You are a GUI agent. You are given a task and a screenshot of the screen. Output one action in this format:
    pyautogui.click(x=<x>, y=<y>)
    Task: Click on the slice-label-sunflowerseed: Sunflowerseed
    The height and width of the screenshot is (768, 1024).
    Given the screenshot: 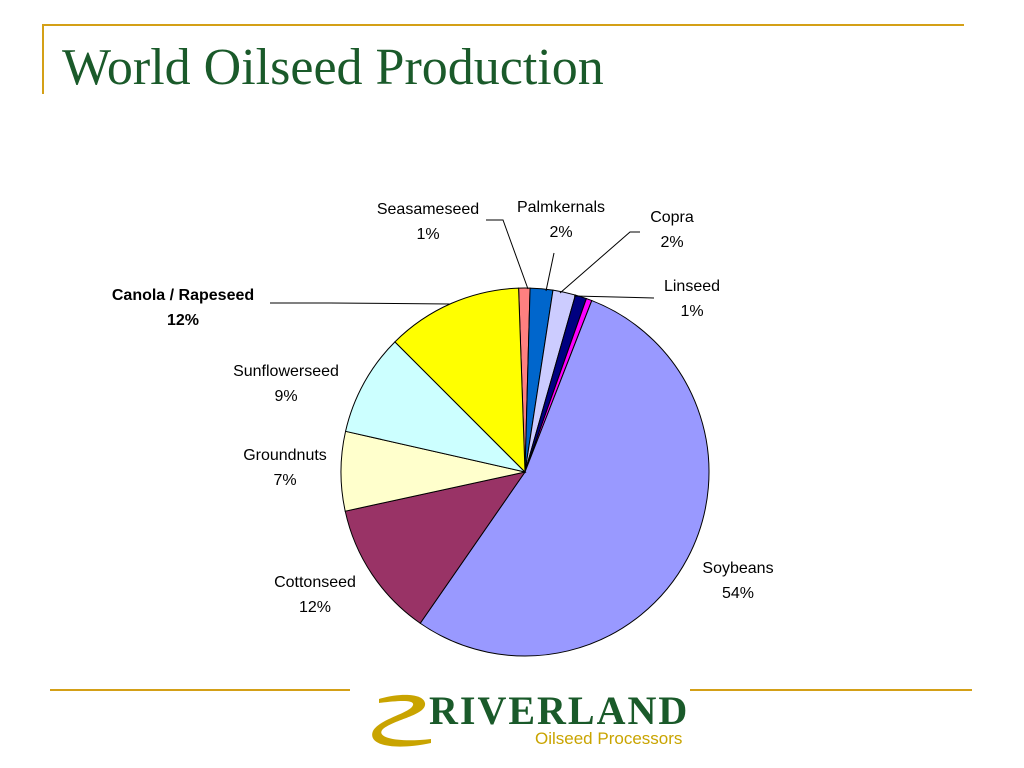 What is the action you would take?
    pyautogui.click(x=286, y=371)
    